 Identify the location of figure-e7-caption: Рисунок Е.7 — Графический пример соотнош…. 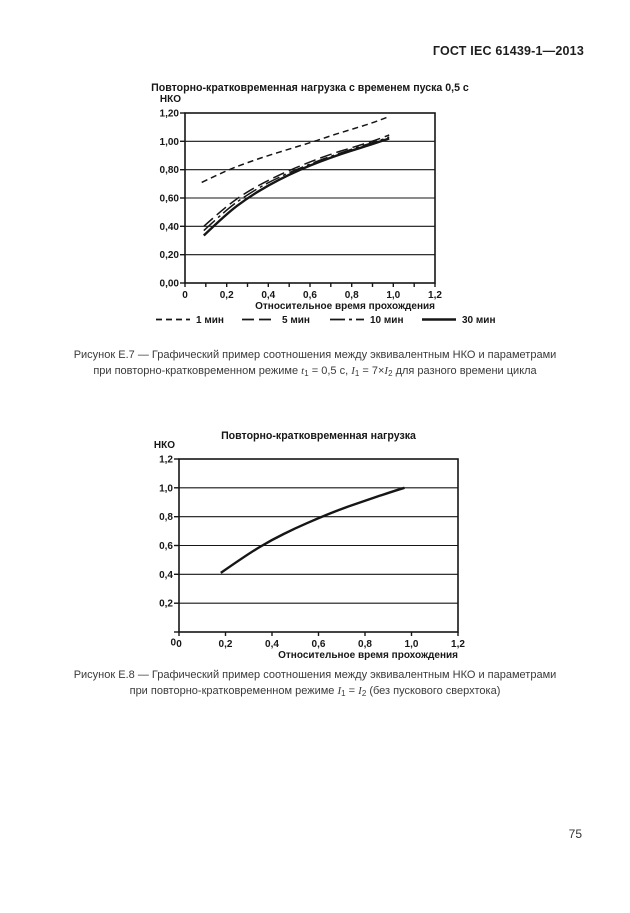
(315, 364).